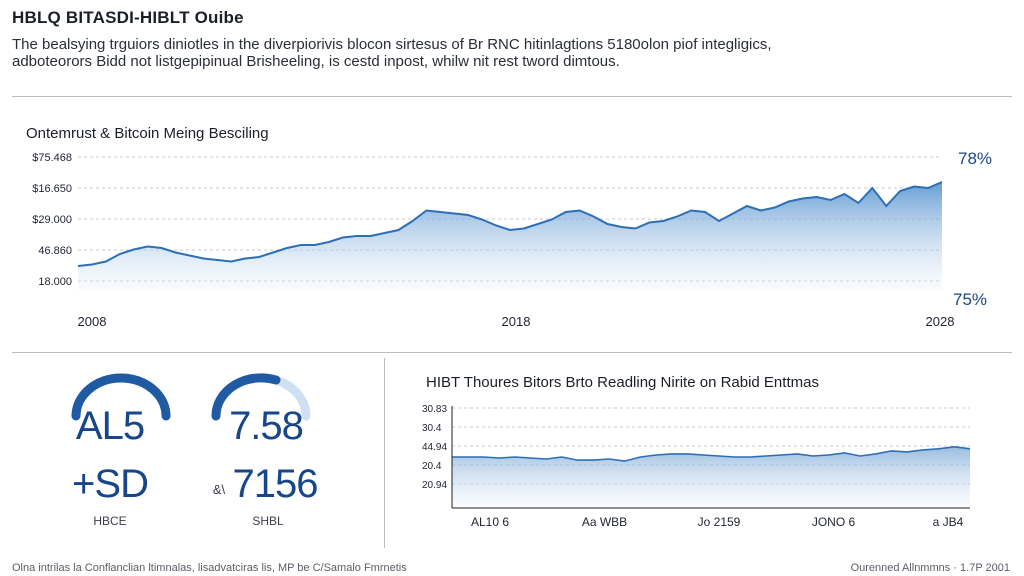 The height and width of the screenshot is (576, 1024). I want to click on page-title: HBLQ BITASDI-HIBLT Ouibe, so click(128, 17).